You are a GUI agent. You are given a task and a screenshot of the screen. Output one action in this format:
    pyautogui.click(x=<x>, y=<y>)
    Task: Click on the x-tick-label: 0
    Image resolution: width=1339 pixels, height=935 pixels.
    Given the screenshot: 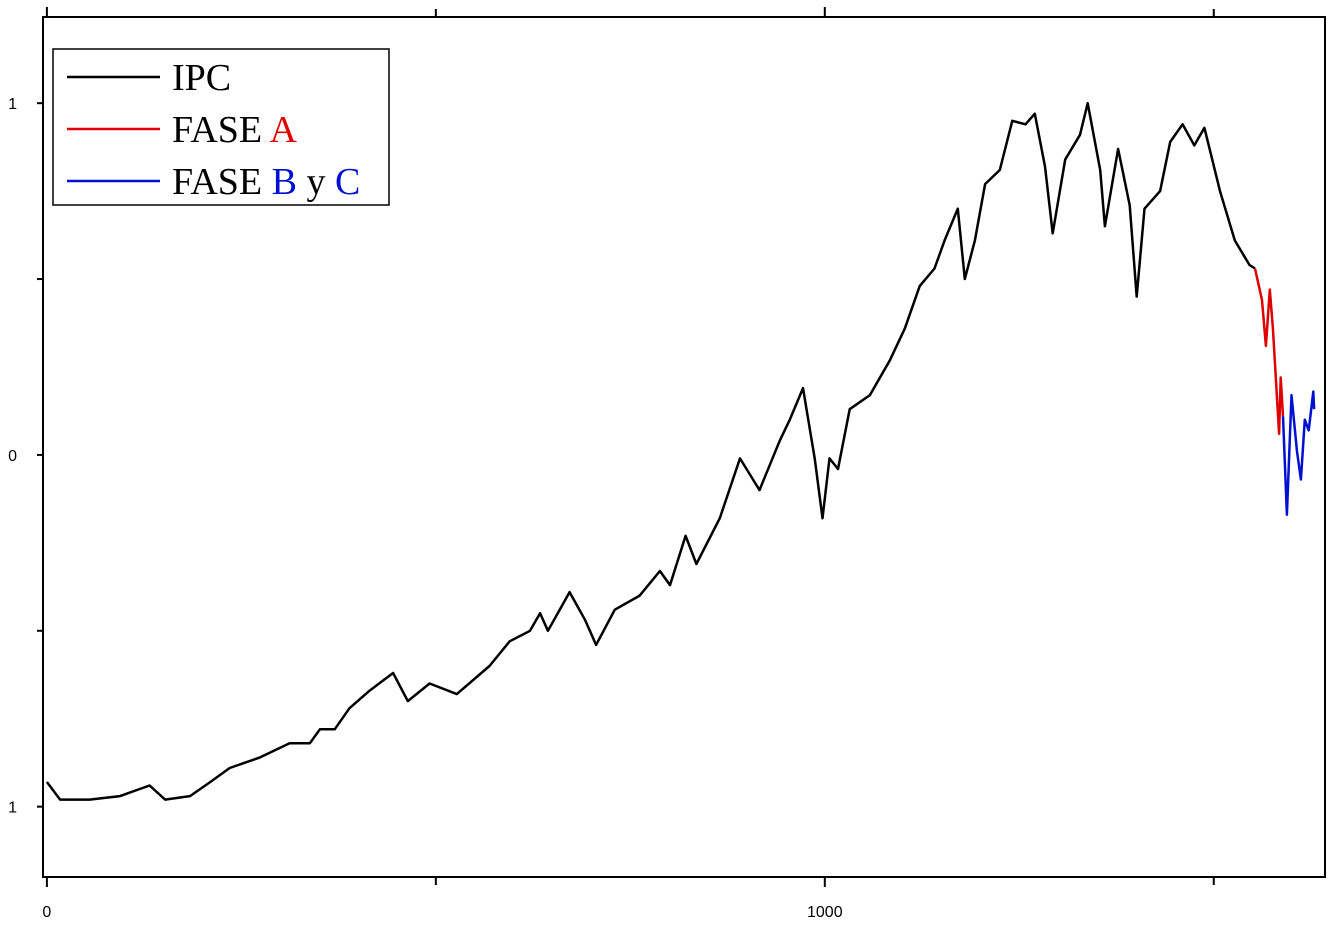 What is the action you would take?
    pyautogui.click(x=46, y=912)
    